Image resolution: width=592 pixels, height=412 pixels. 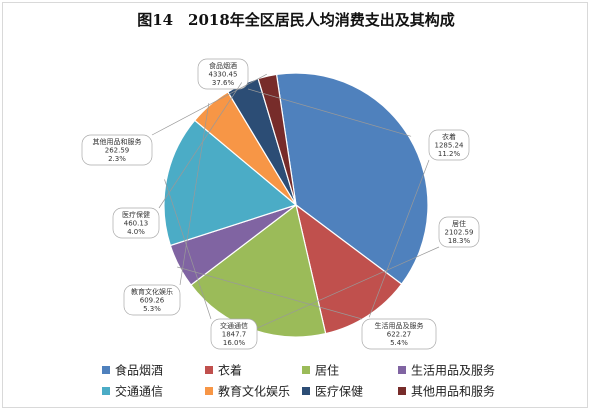 I want to click on callout-percent-6: 4.0%, so click(x=136, y=232).